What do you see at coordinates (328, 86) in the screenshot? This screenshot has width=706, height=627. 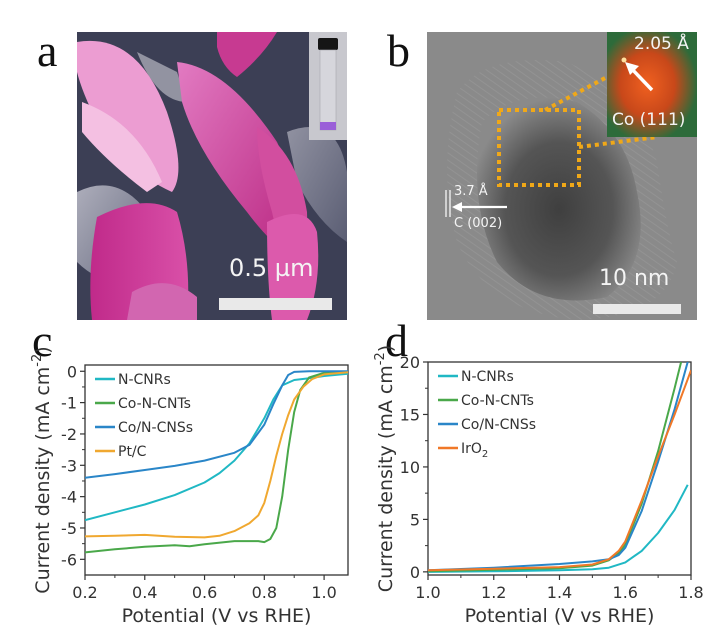 I see `vial-inset` at bounding box center [328, 86].